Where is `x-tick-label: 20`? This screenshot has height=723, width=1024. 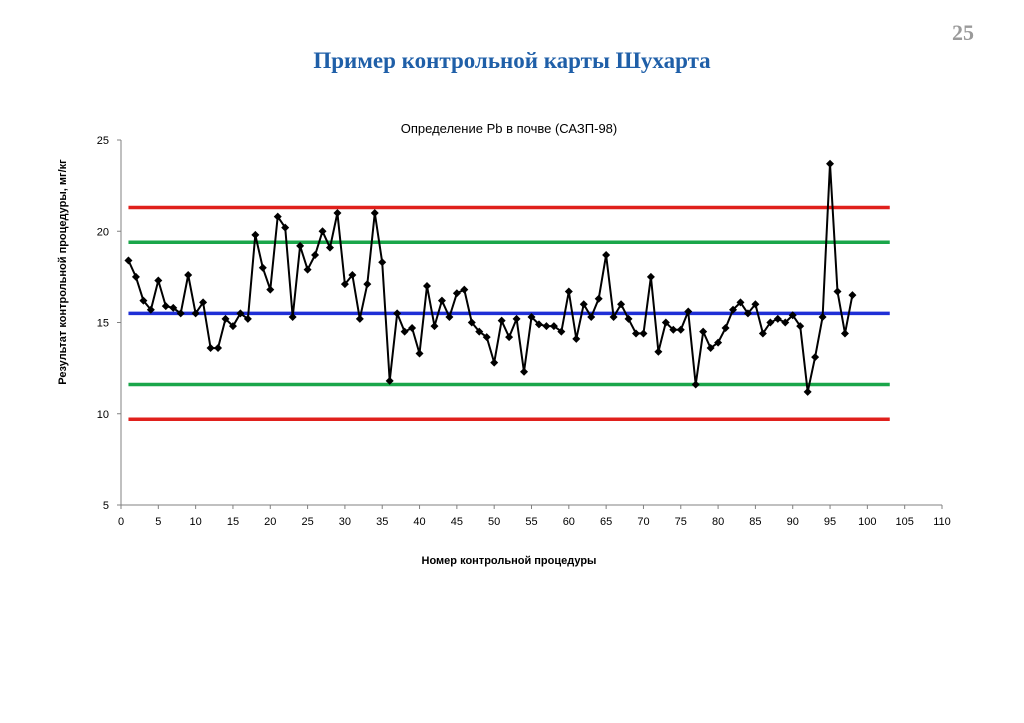
x-tick-label: 20 is located at coordinates (270, 522).